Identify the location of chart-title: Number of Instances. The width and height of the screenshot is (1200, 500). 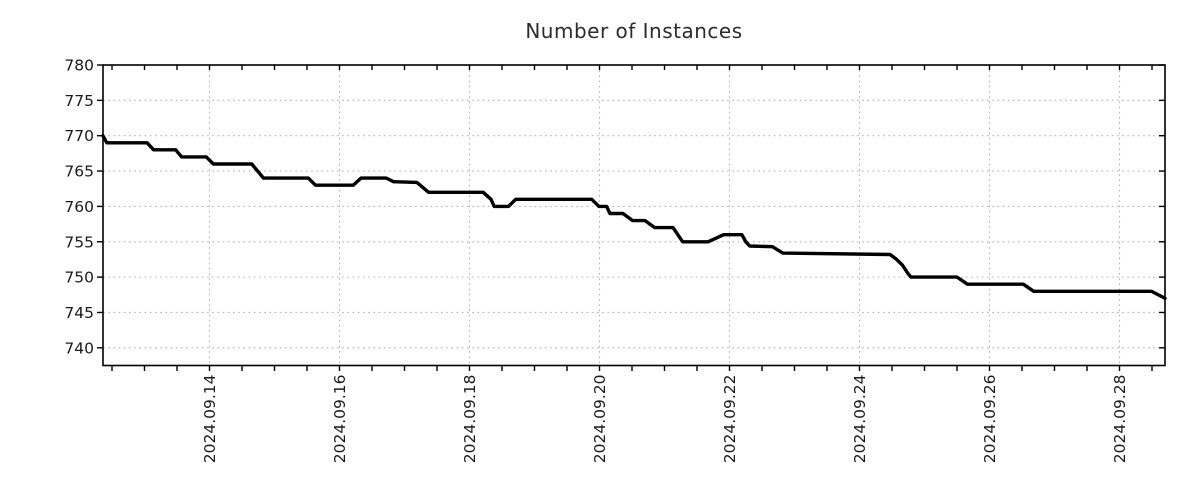
(634, 31).